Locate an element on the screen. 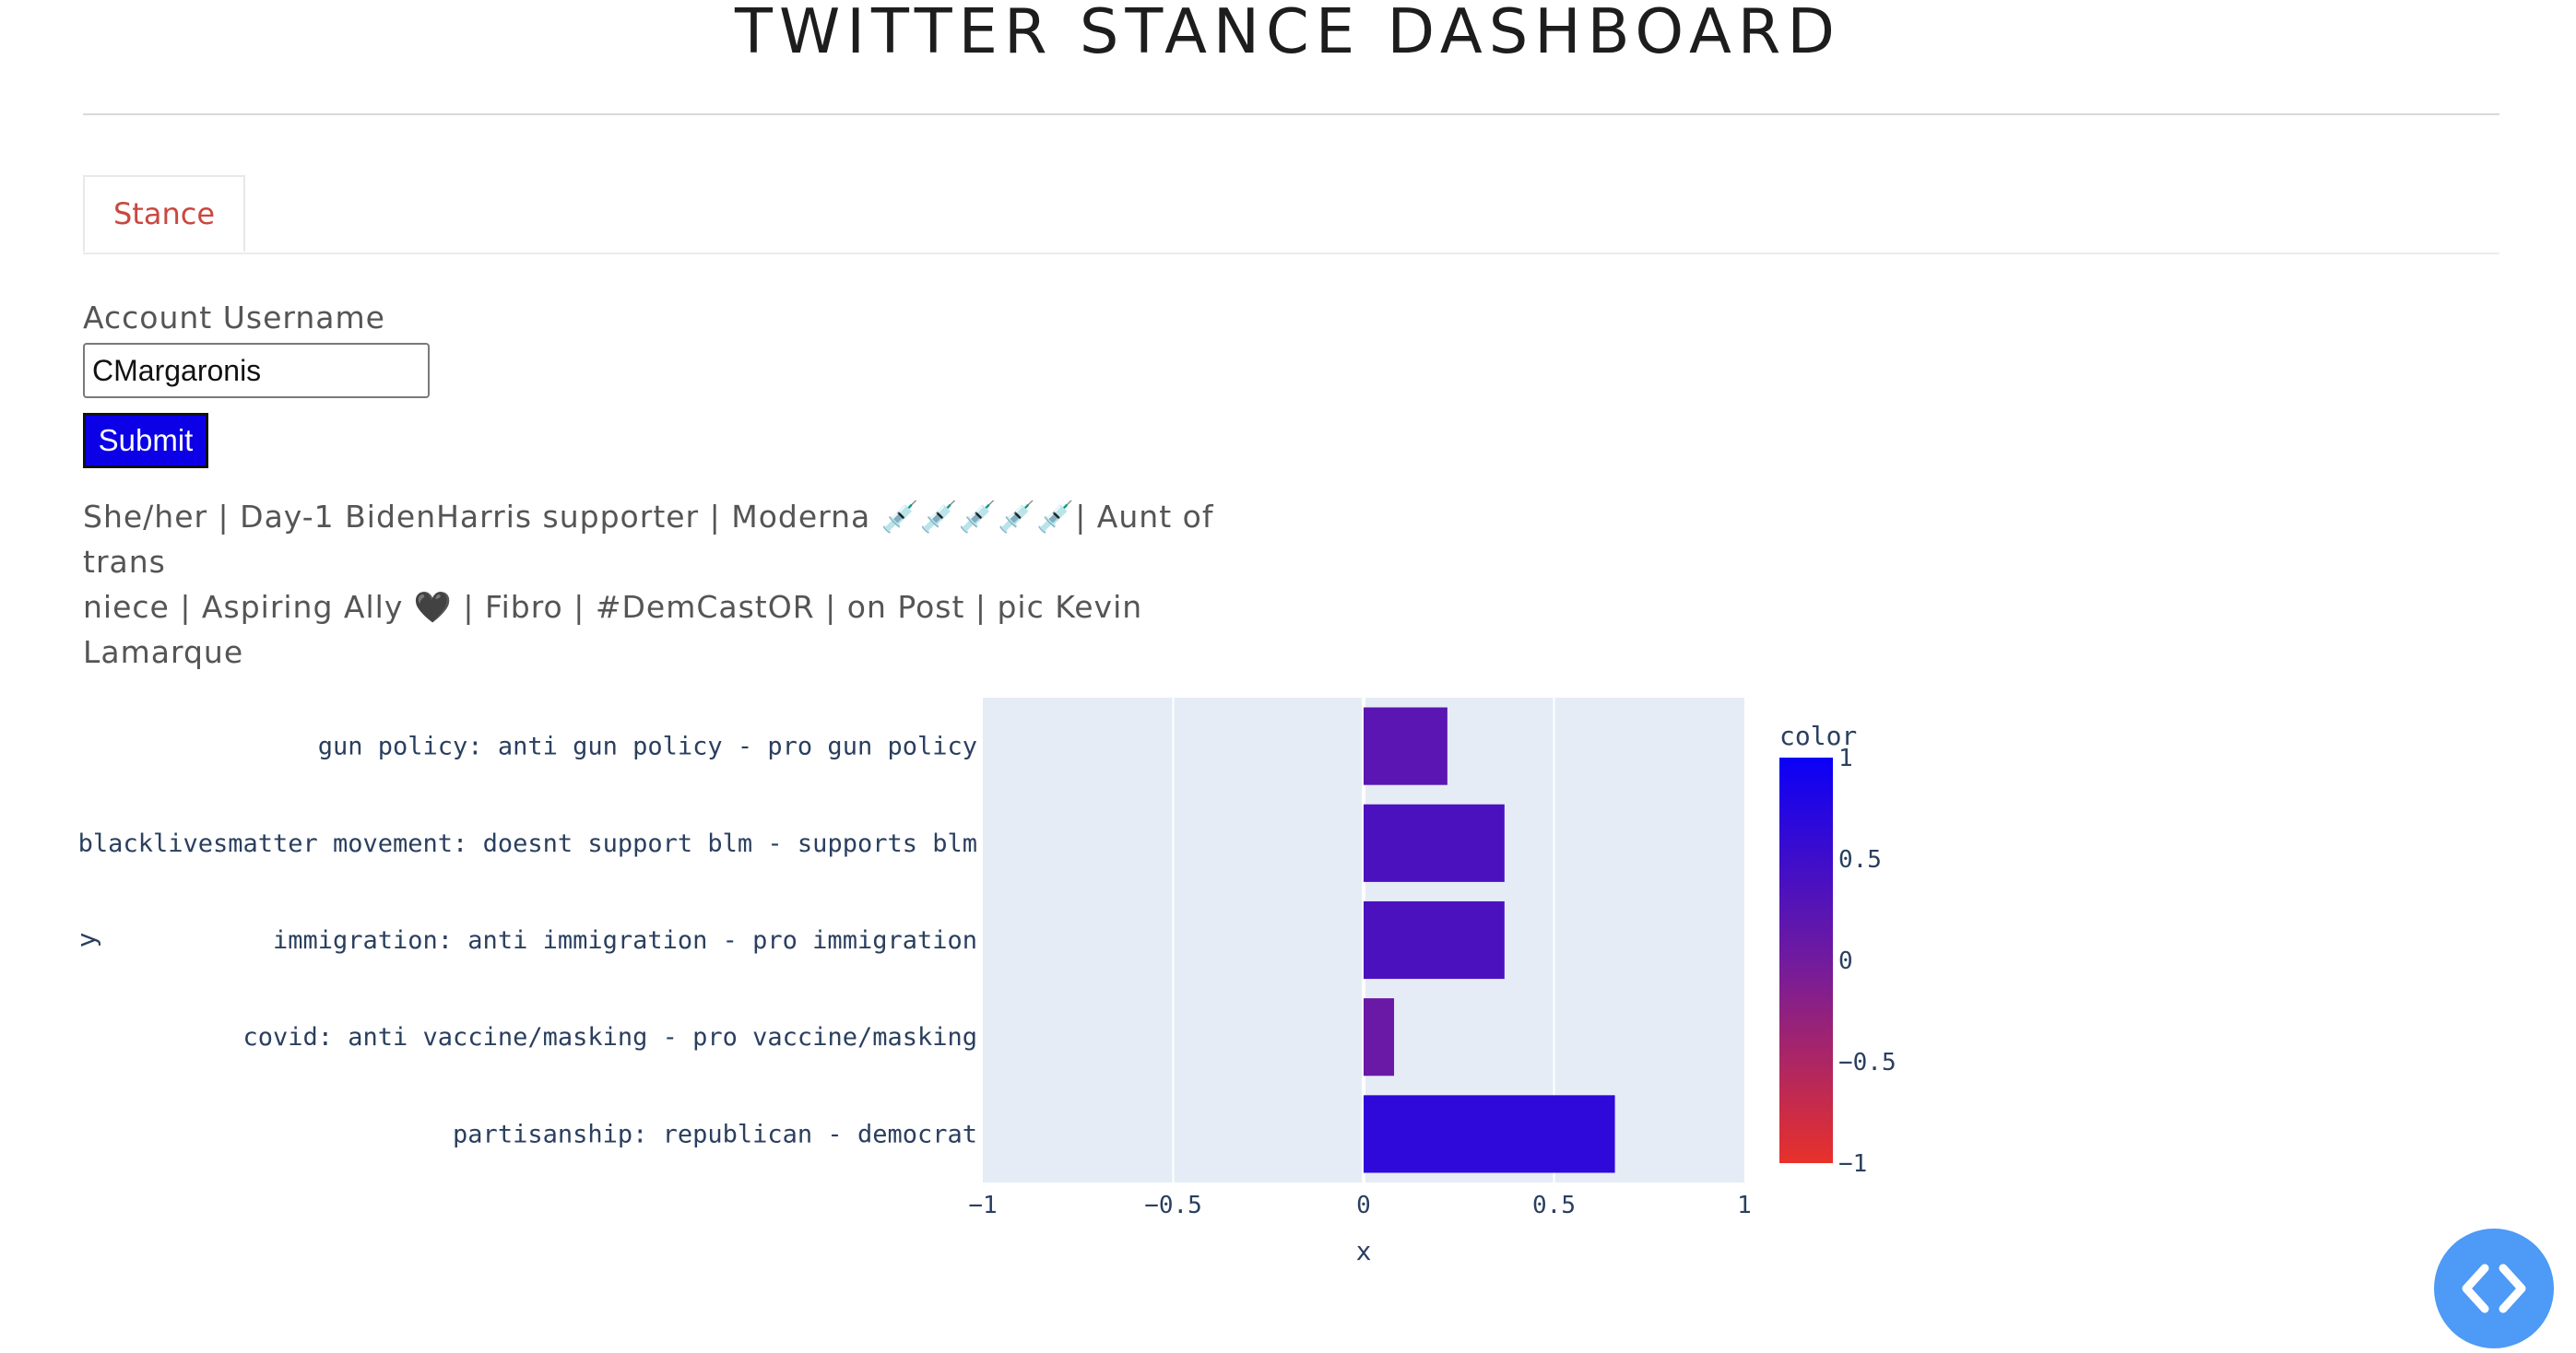  username-label: Account Username is located at coordinates (234, 317).